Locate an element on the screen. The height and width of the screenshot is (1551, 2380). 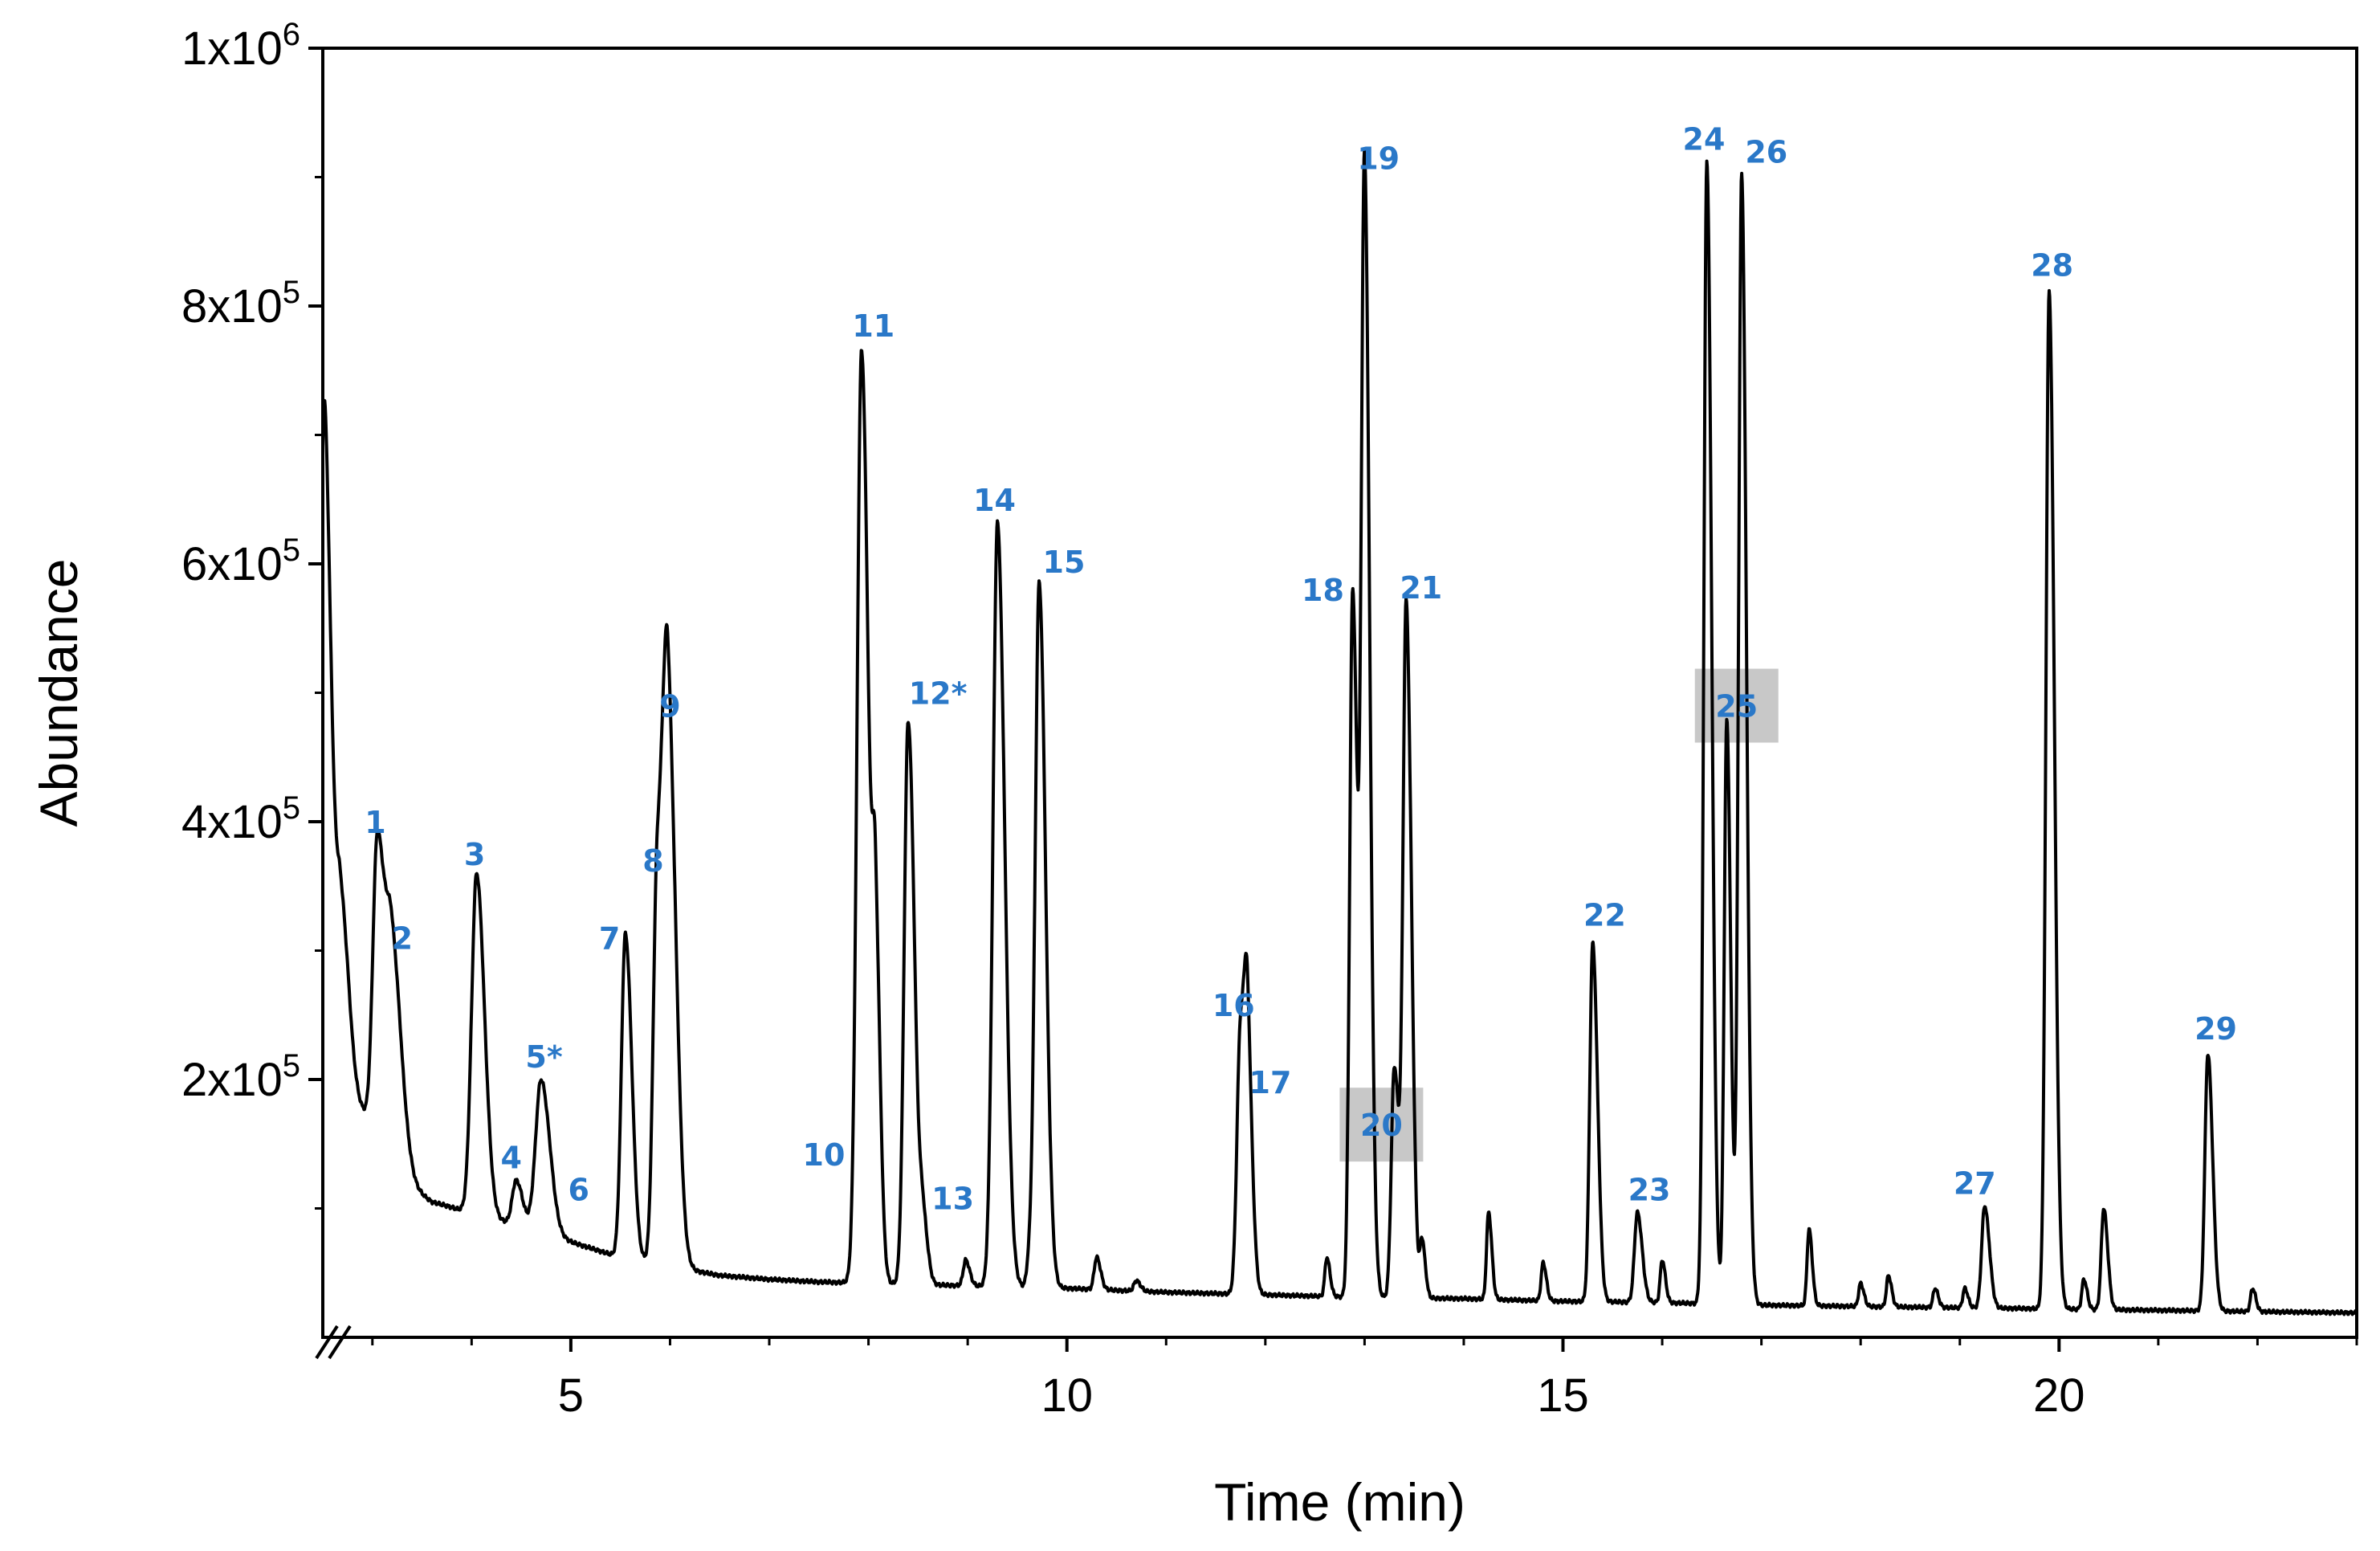
peak-label: 9 is located at coordinates (669, 706).